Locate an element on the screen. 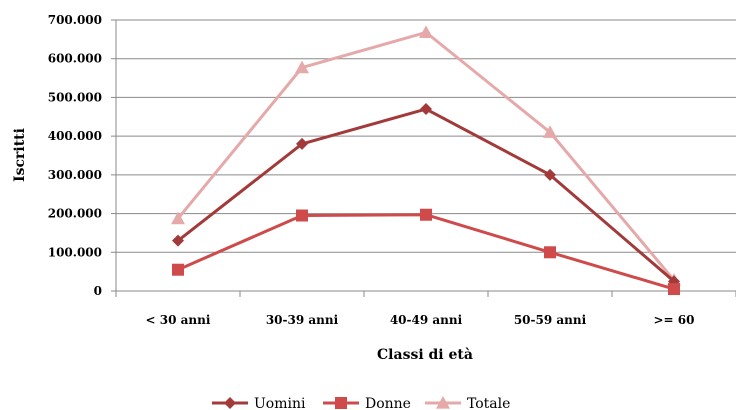 The image size is (736, 410). x-tick-label: 30-39 anni is located at coordinates (302, 320).